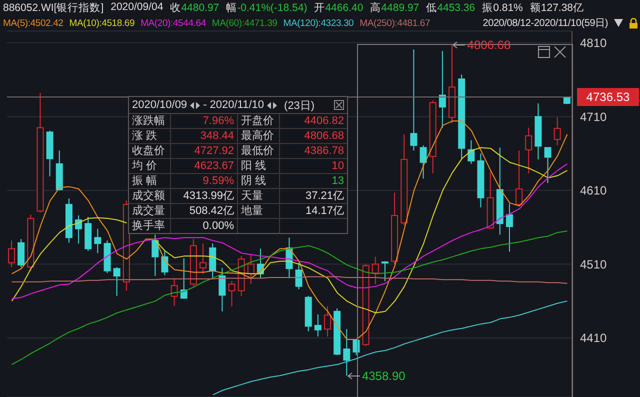 Image resolution: width=640 pixels, height=397 pixels. Describe the element at coordinates (233, 105) in the screenshot. I see `annotation: - 2020/11/10` at that location.